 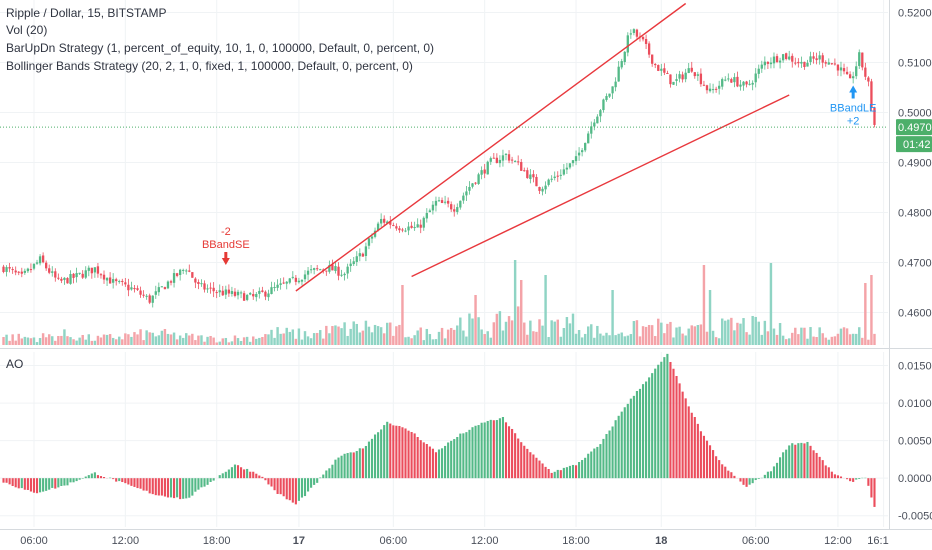 I want to click on ao-tick-label: -0.0050, so click(x=915, y=517).